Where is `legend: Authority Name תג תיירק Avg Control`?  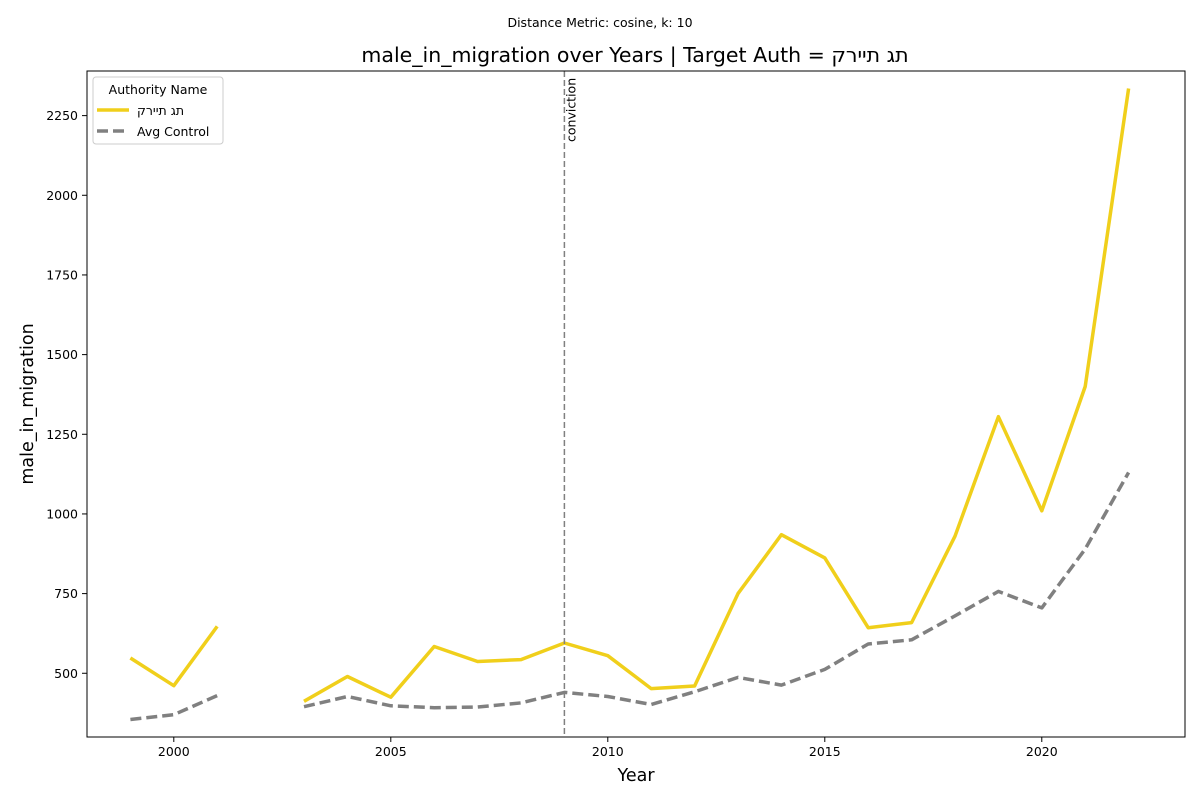
legend: Authority Name תג תיירק Avg Control is located at coordinates (158, 110).